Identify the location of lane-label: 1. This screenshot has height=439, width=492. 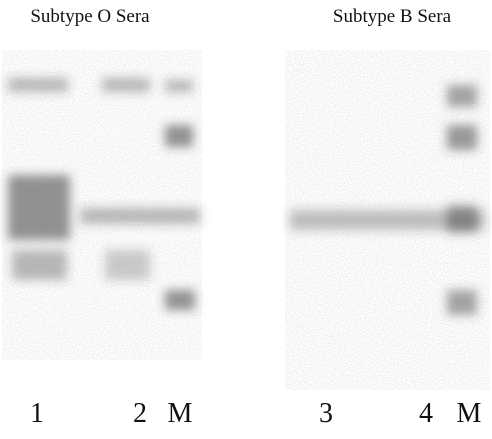
(37, 413).